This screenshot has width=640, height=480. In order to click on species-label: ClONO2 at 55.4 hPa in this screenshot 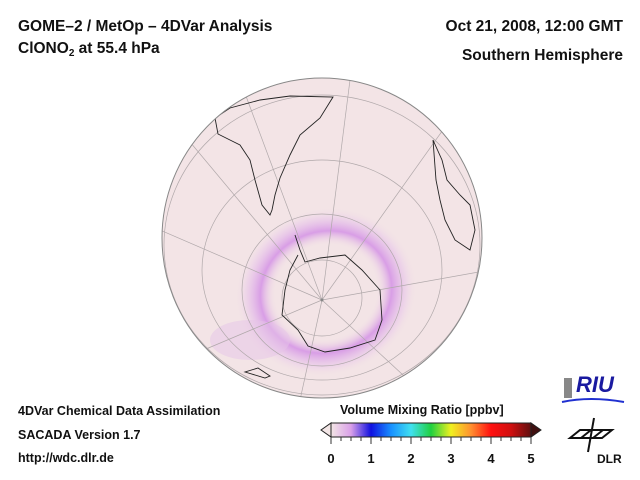, I will do `click(89, 49)`.